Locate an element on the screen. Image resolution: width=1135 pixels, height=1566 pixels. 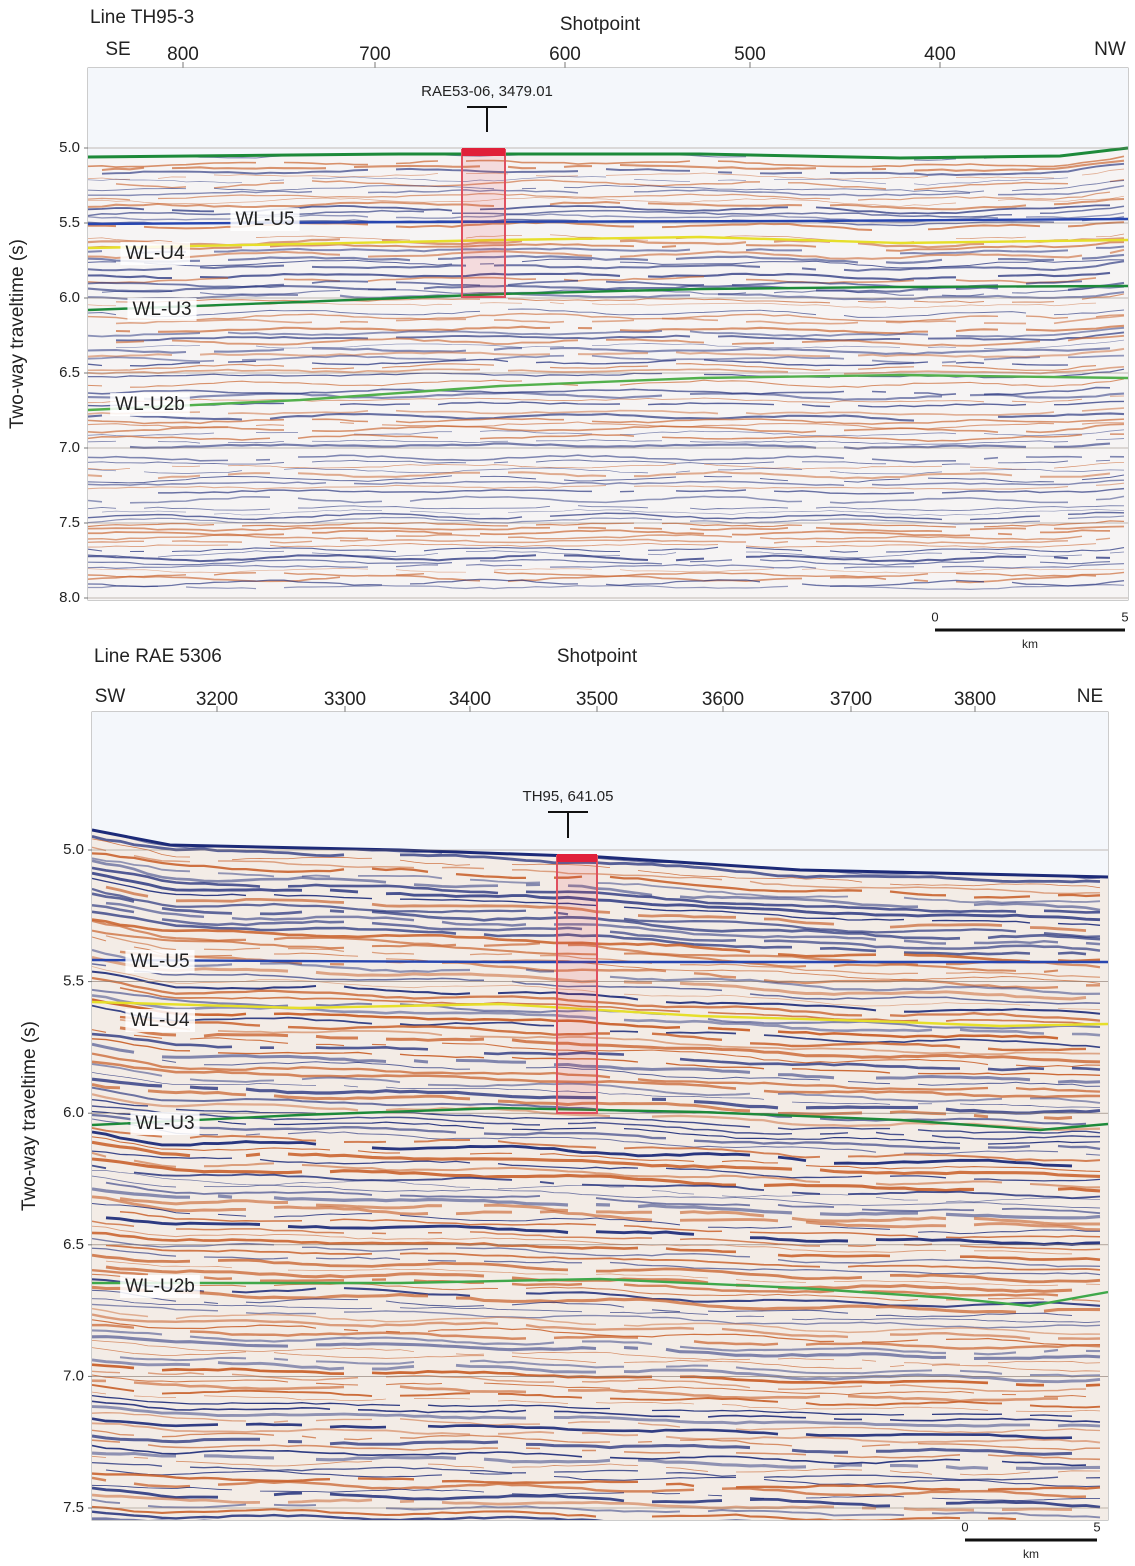
tie-window is located at coordinates (577, 984).